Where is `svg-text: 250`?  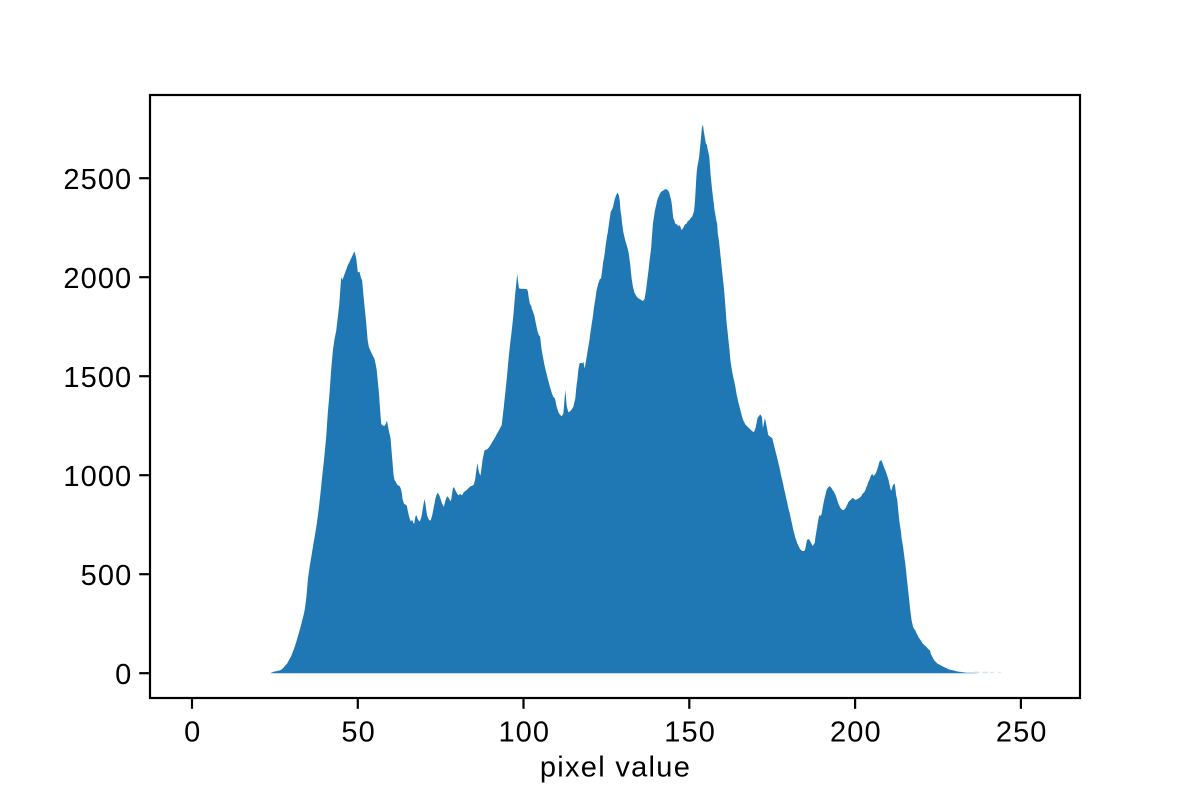 svg-text: 250 is located at coordinates (1022, 732).